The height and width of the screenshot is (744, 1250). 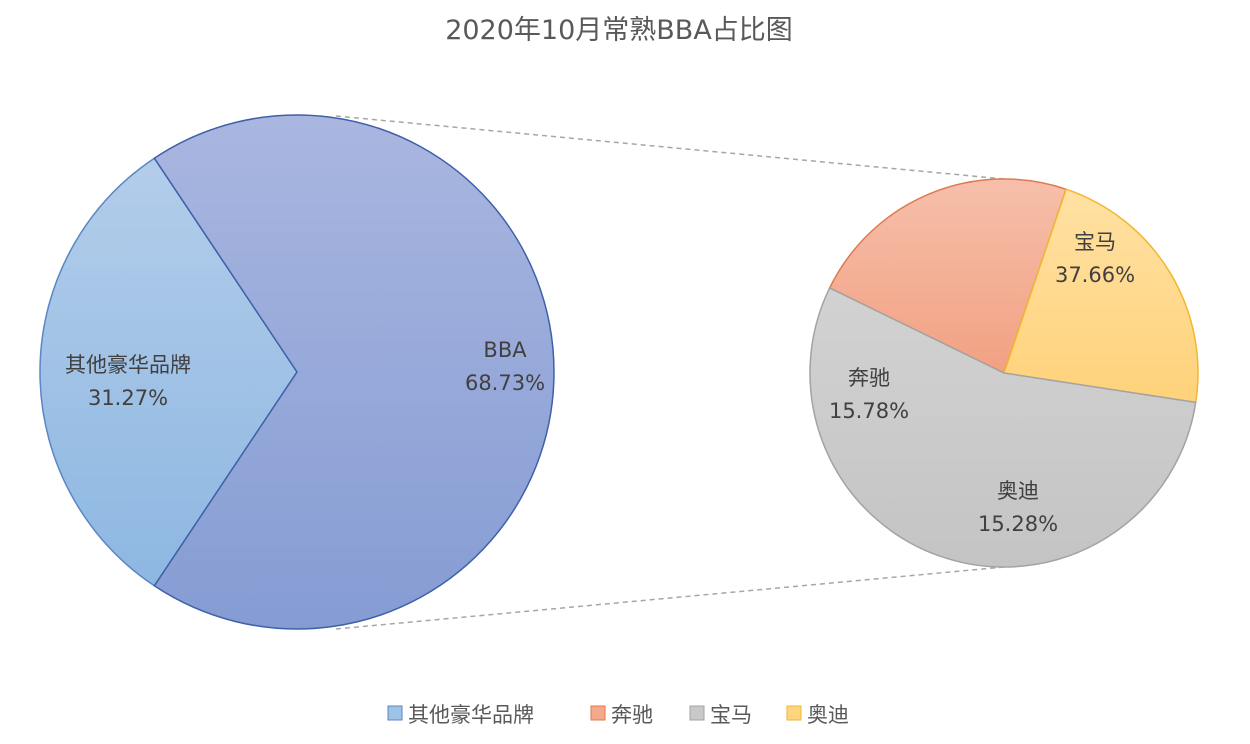 I want to click on legend-label: 奔驰, so click(x=632, y=715).